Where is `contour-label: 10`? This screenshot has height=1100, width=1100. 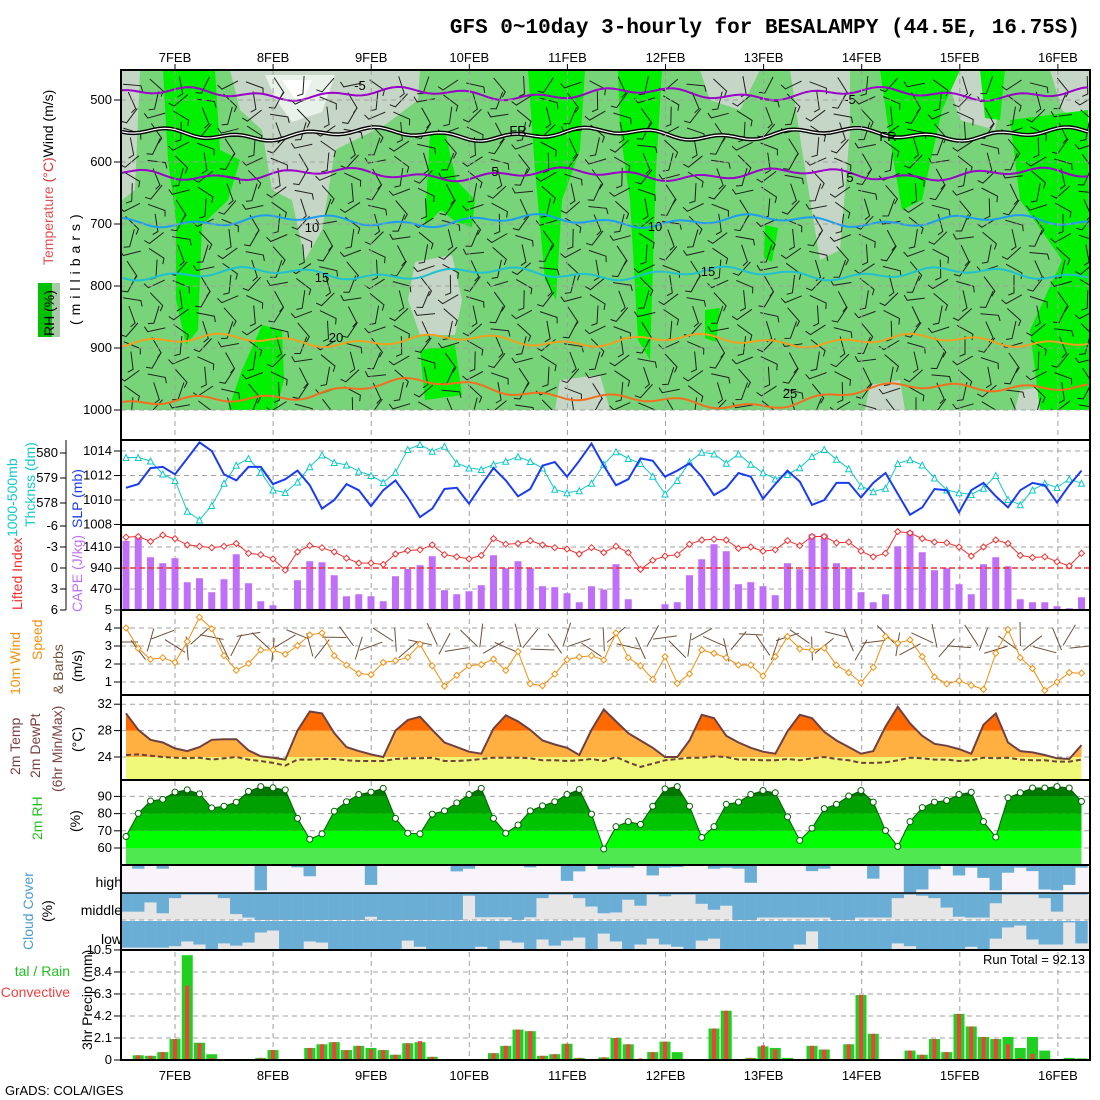
contour-label: 10 is located at coordinates (655, 226).